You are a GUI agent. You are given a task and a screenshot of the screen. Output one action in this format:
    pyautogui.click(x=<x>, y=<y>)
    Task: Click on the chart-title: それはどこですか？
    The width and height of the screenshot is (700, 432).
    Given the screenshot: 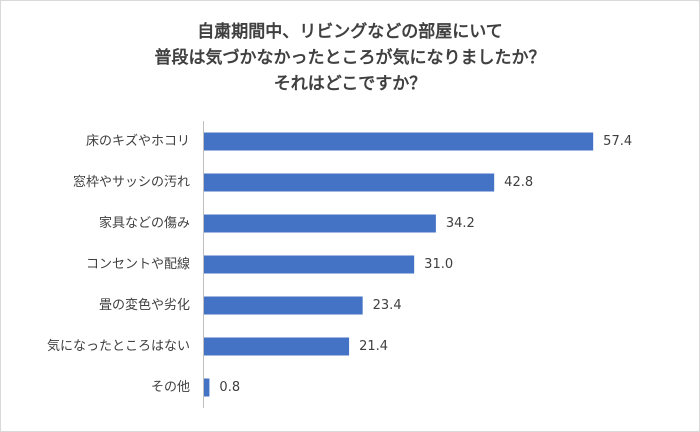 What is the action you would take?
    pyautogui.click(x=350, y=84)
    